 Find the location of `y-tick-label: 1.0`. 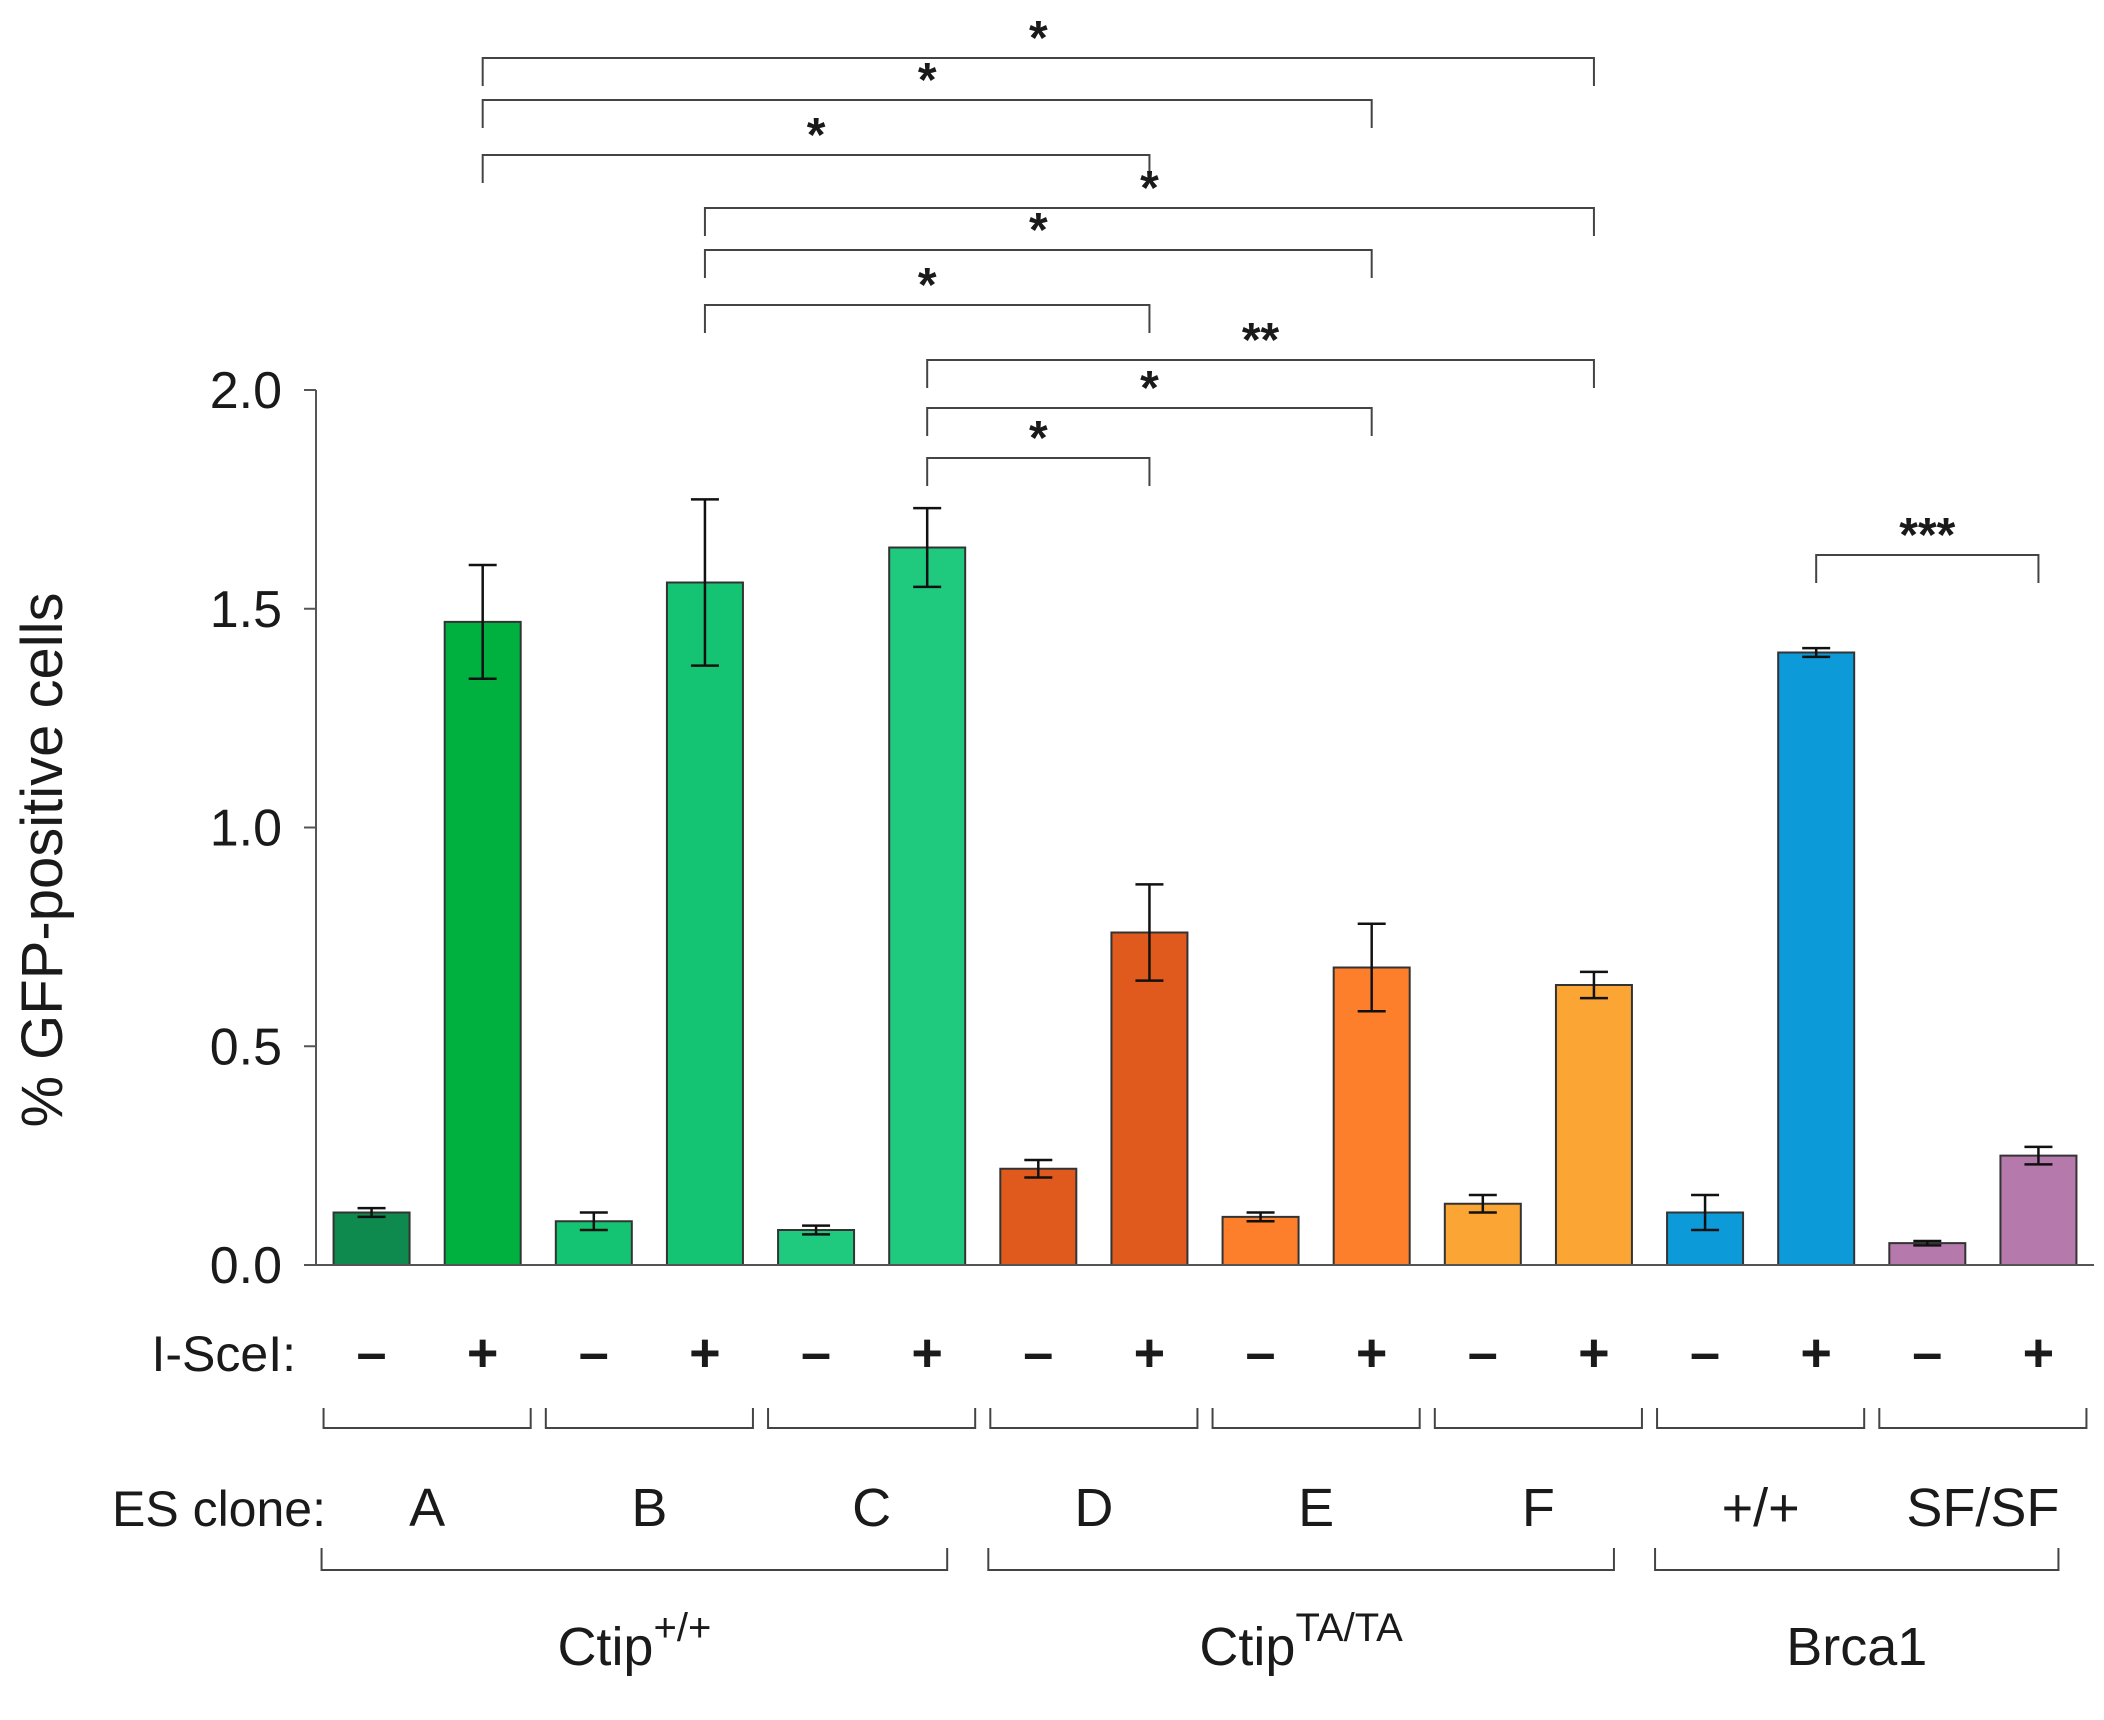

y-tick-label: 1.0 is located at coordinates (246, 829).